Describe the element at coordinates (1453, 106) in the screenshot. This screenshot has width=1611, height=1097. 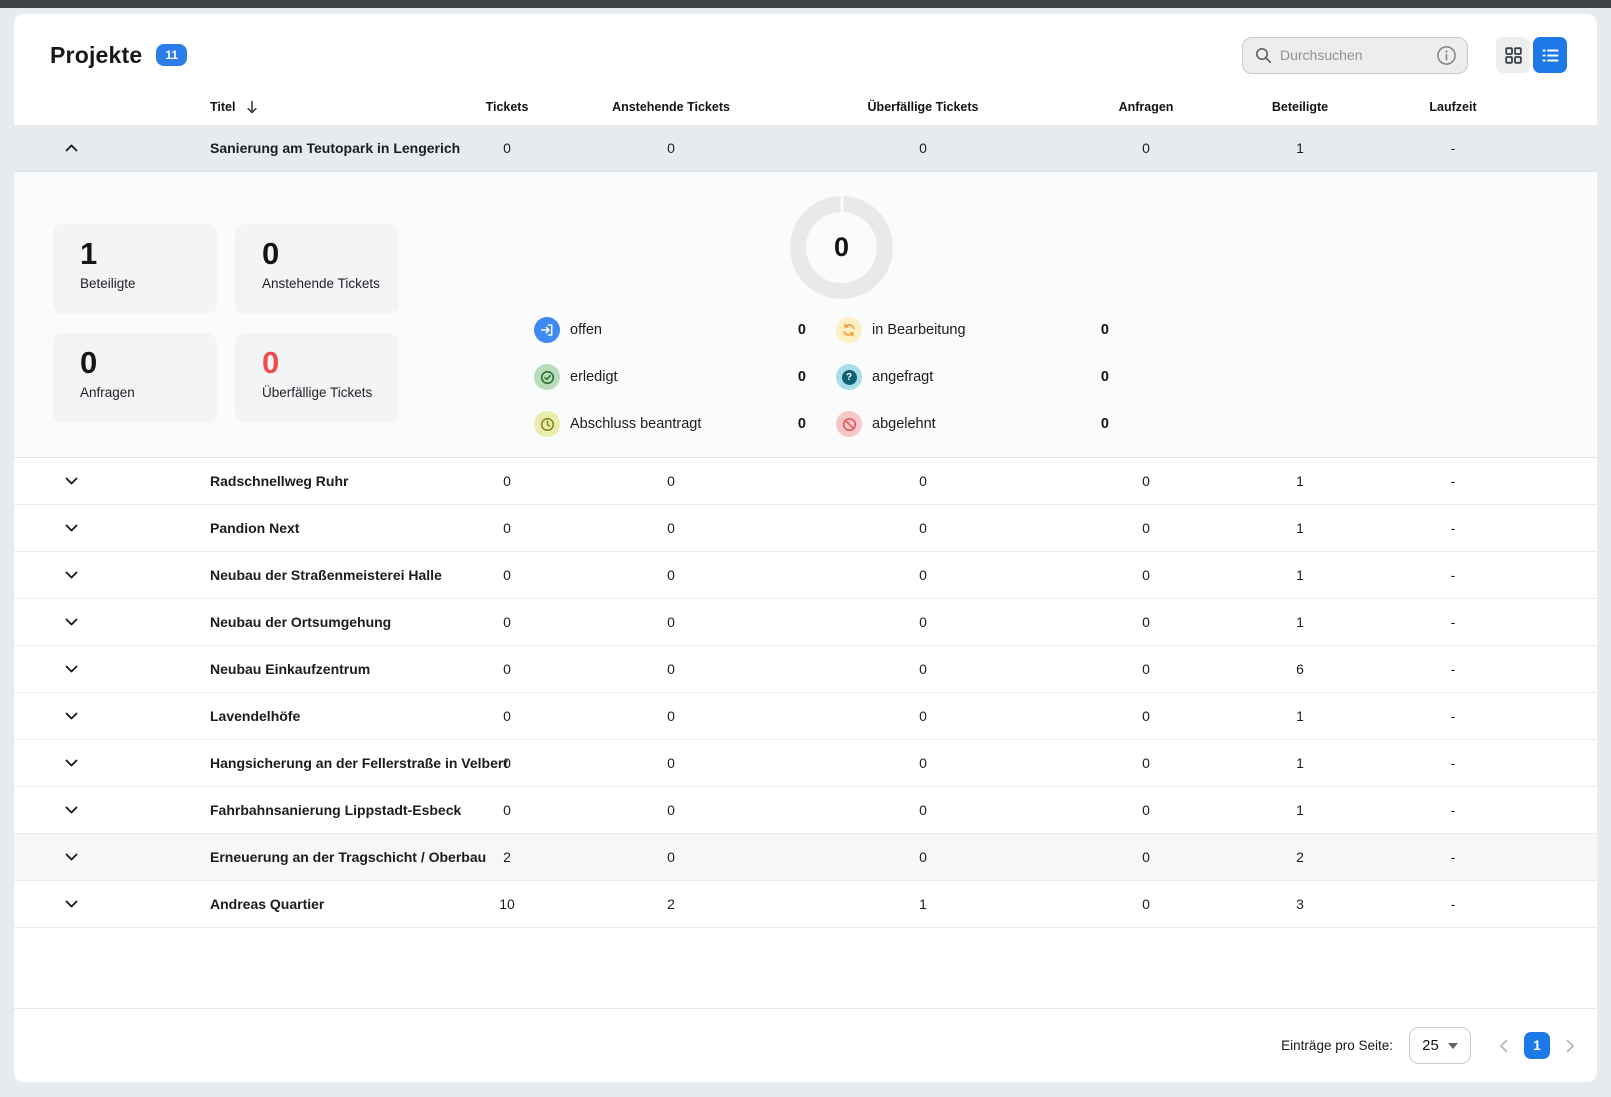
I see `column-header-laufzeit: Laufzeit` at that location.